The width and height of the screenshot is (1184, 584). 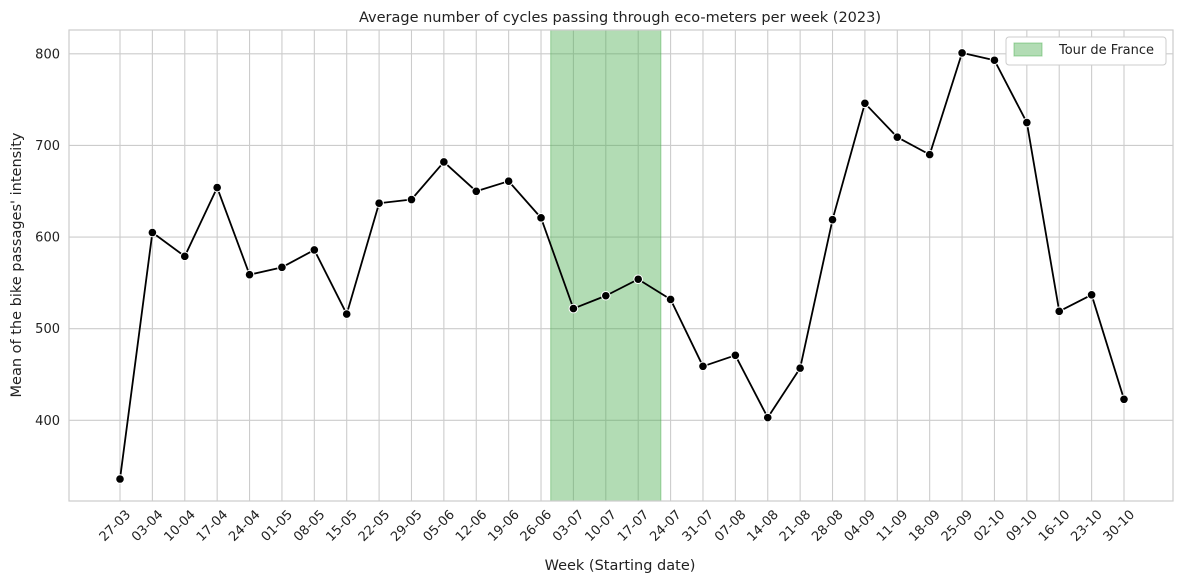 I want to click on y-axis-ticks: 400 500 600 700 800, so click(x=47, y=238).